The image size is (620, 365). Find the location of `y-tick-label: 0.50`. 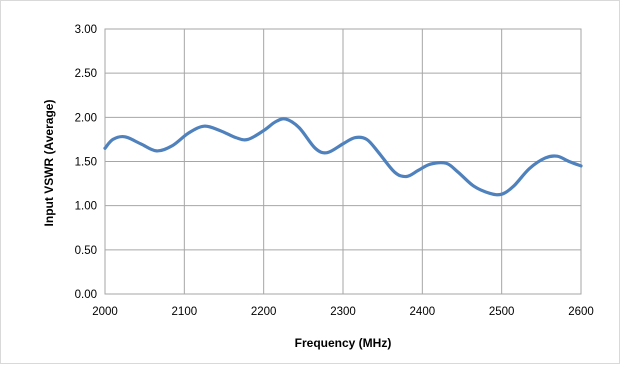

y-tick-label: 0.50 is located at coordinates (86, 251).